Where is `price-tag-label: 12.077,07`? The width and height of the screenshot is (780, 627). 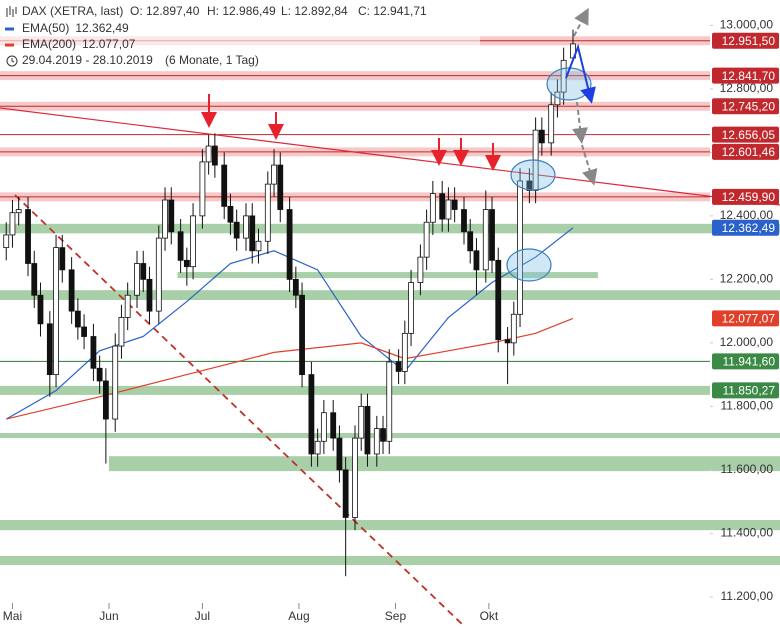 price-tag-label: 12.077,07 is located at coordinates (749, 319).